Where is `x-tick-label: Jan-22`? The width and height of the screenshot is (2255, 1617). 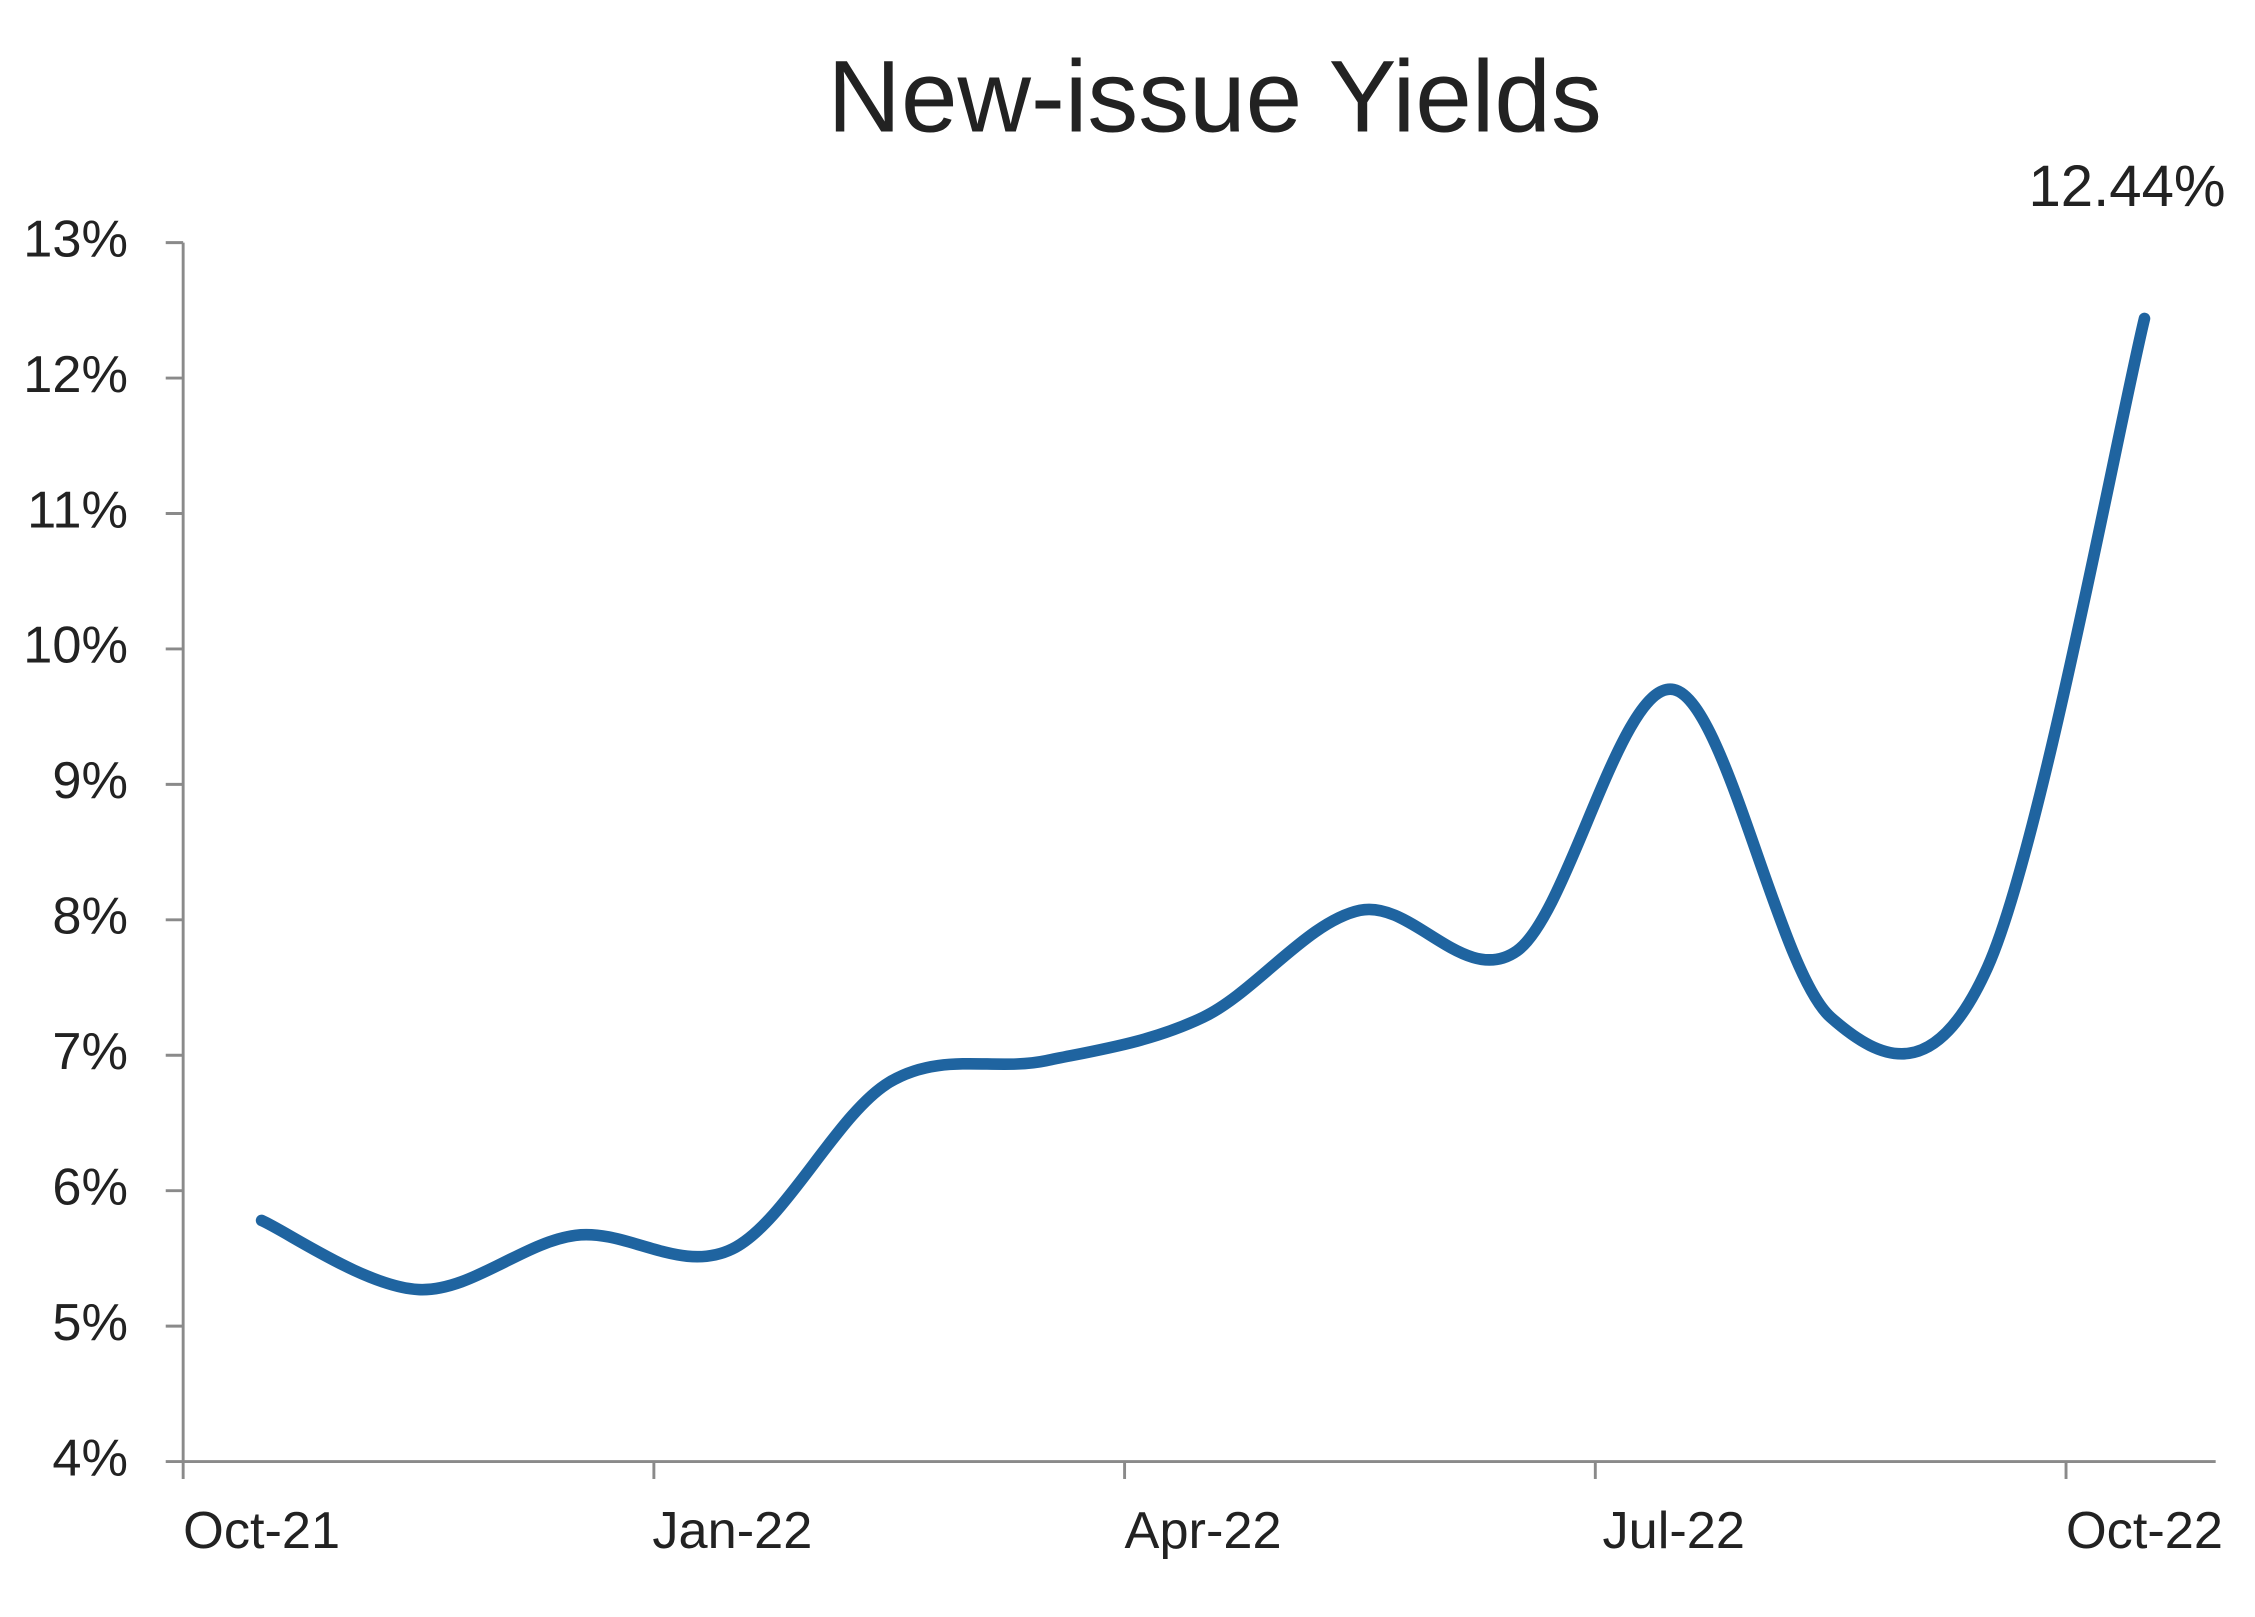 x-tick-label: Jan-22 is located at coordinates (732, 1531).